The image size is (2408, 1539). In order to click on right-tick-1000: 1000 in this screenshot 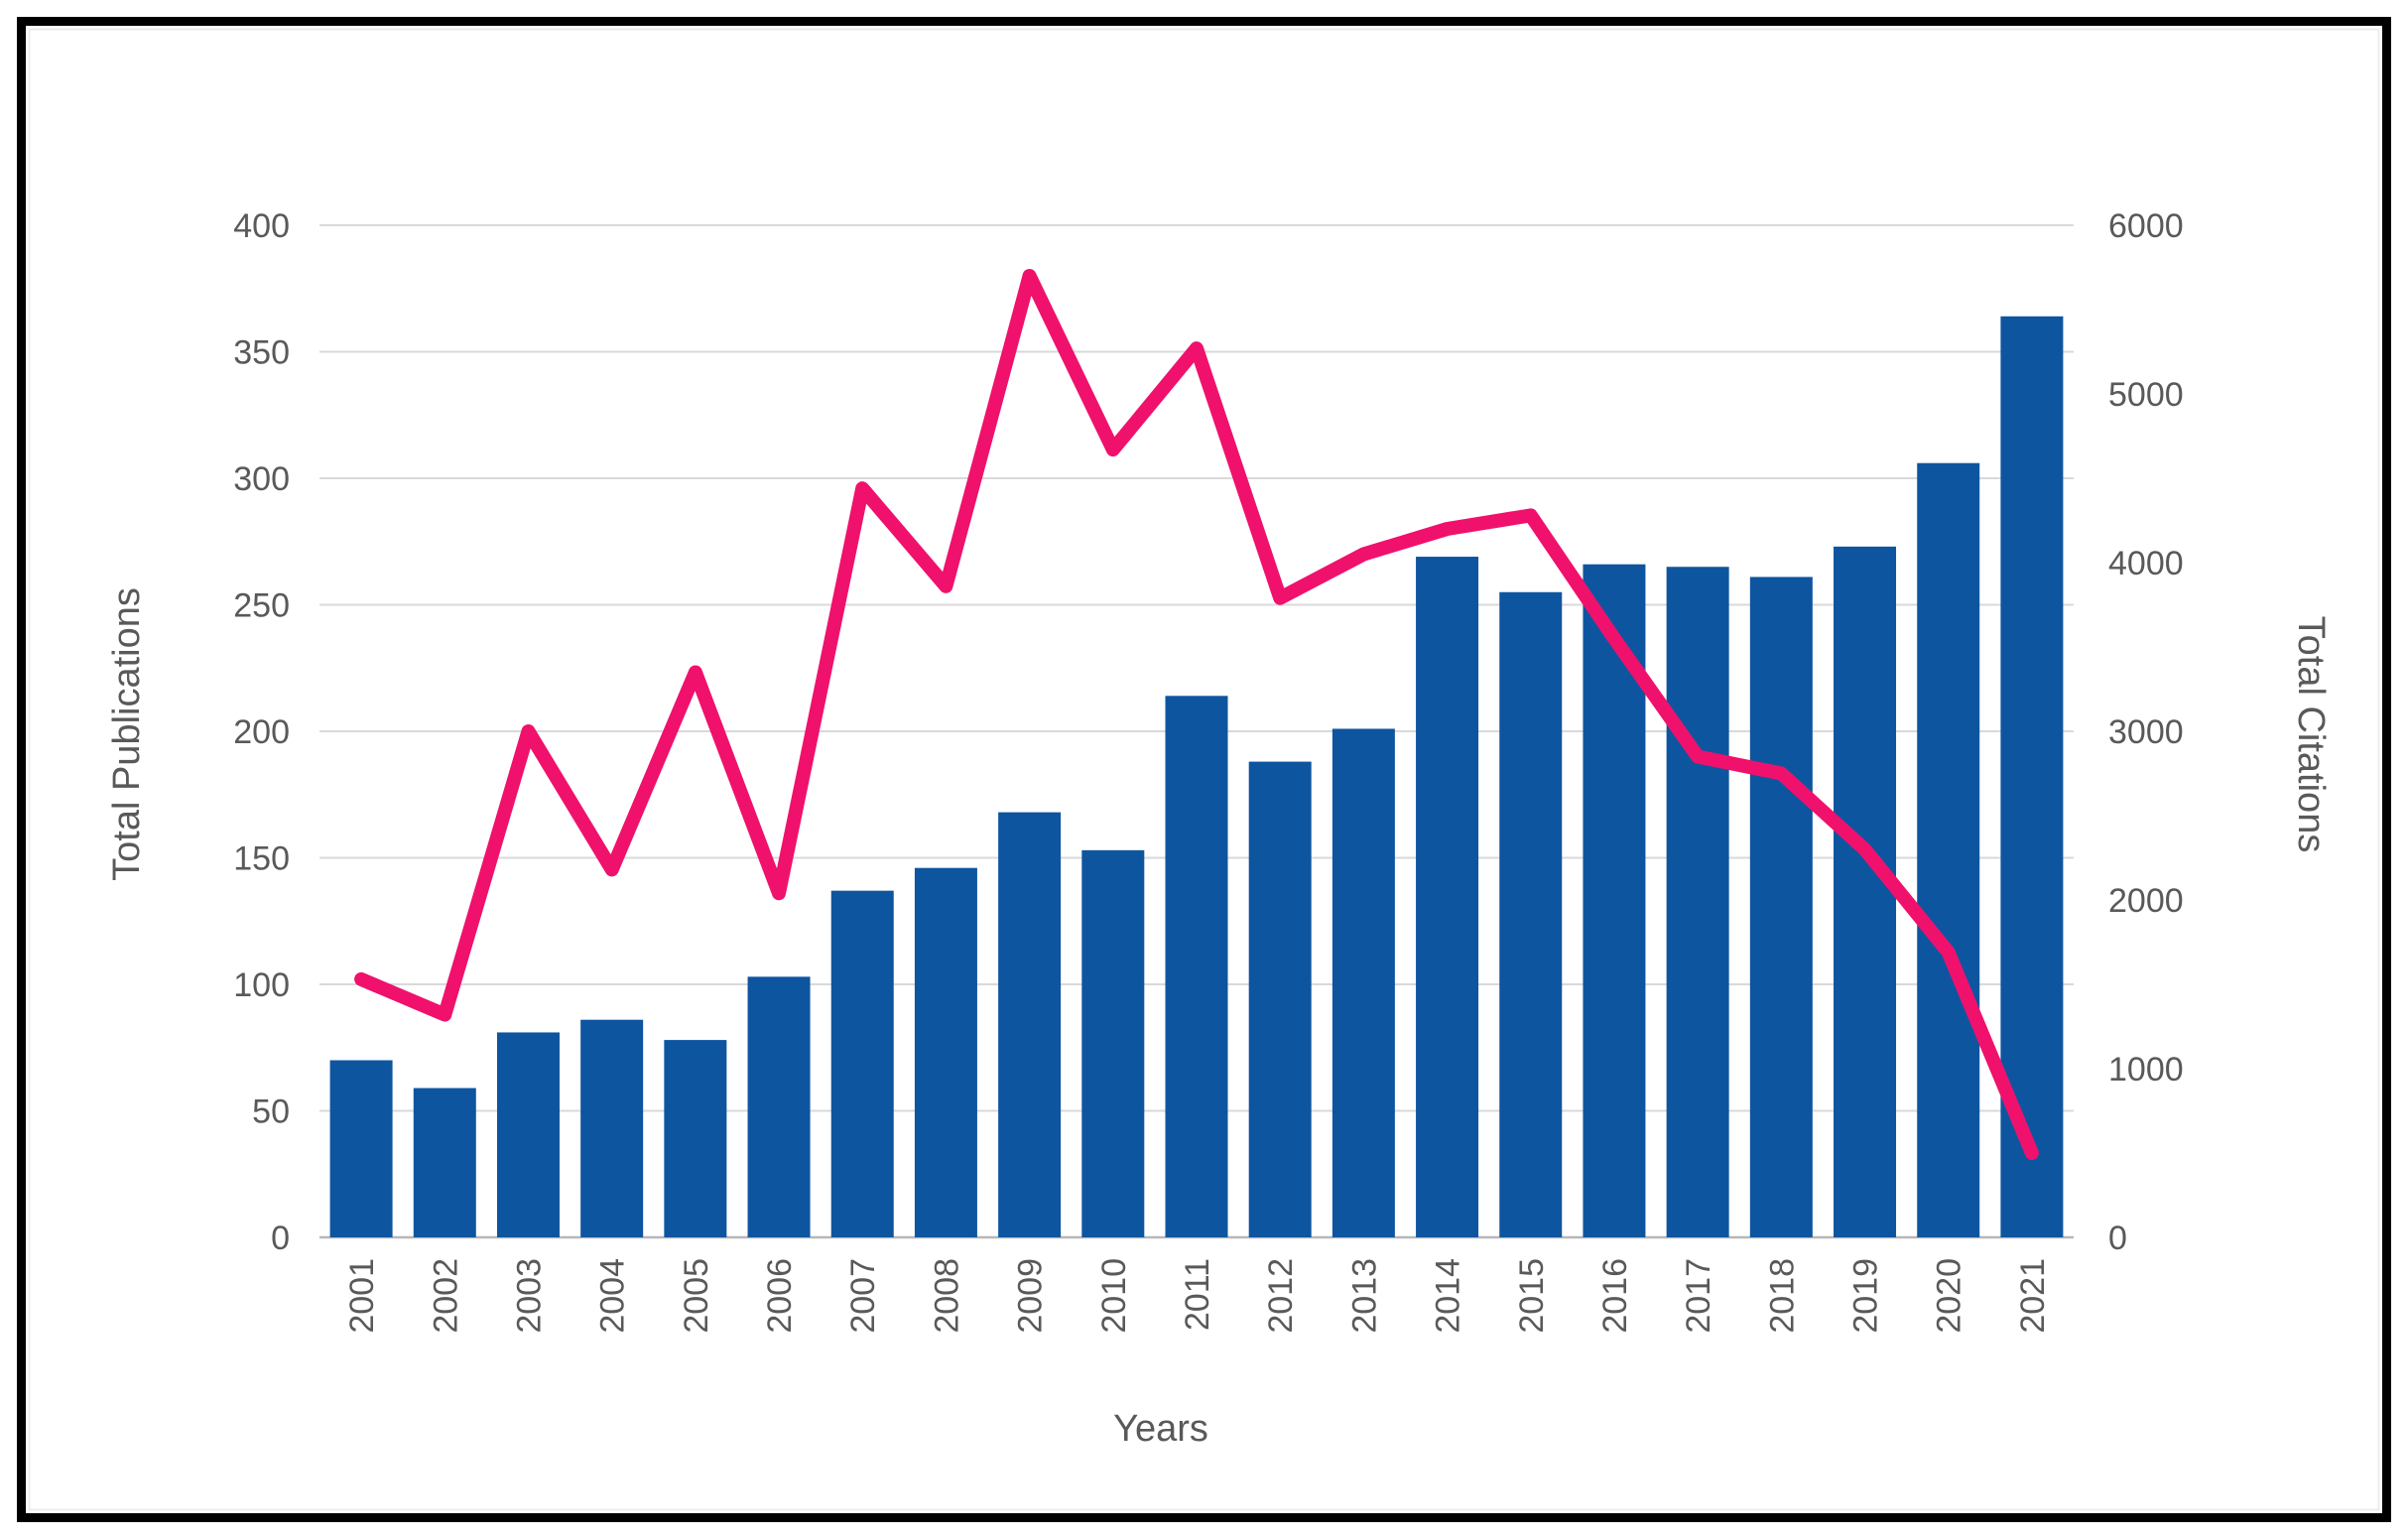, I will do `click(2146, 1070)`.